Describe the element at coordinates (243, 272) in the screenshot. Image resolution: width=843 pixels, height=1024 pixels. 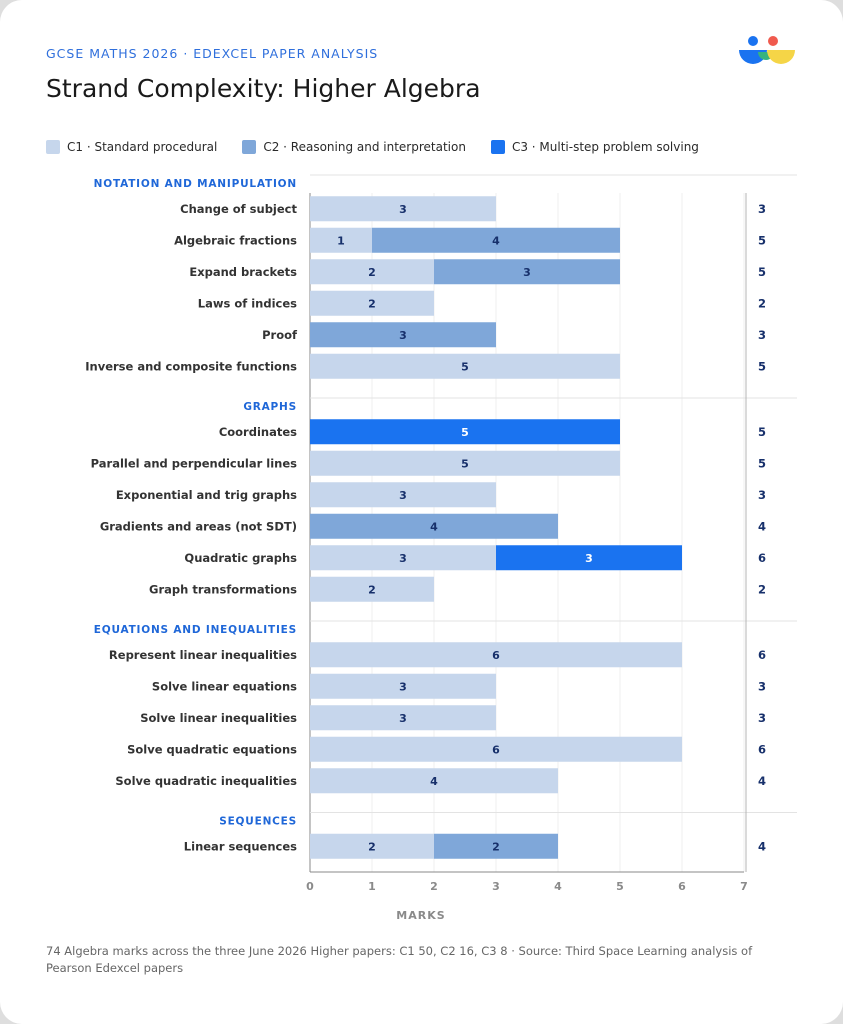
I see `row-label: Expand brackets` at that location.